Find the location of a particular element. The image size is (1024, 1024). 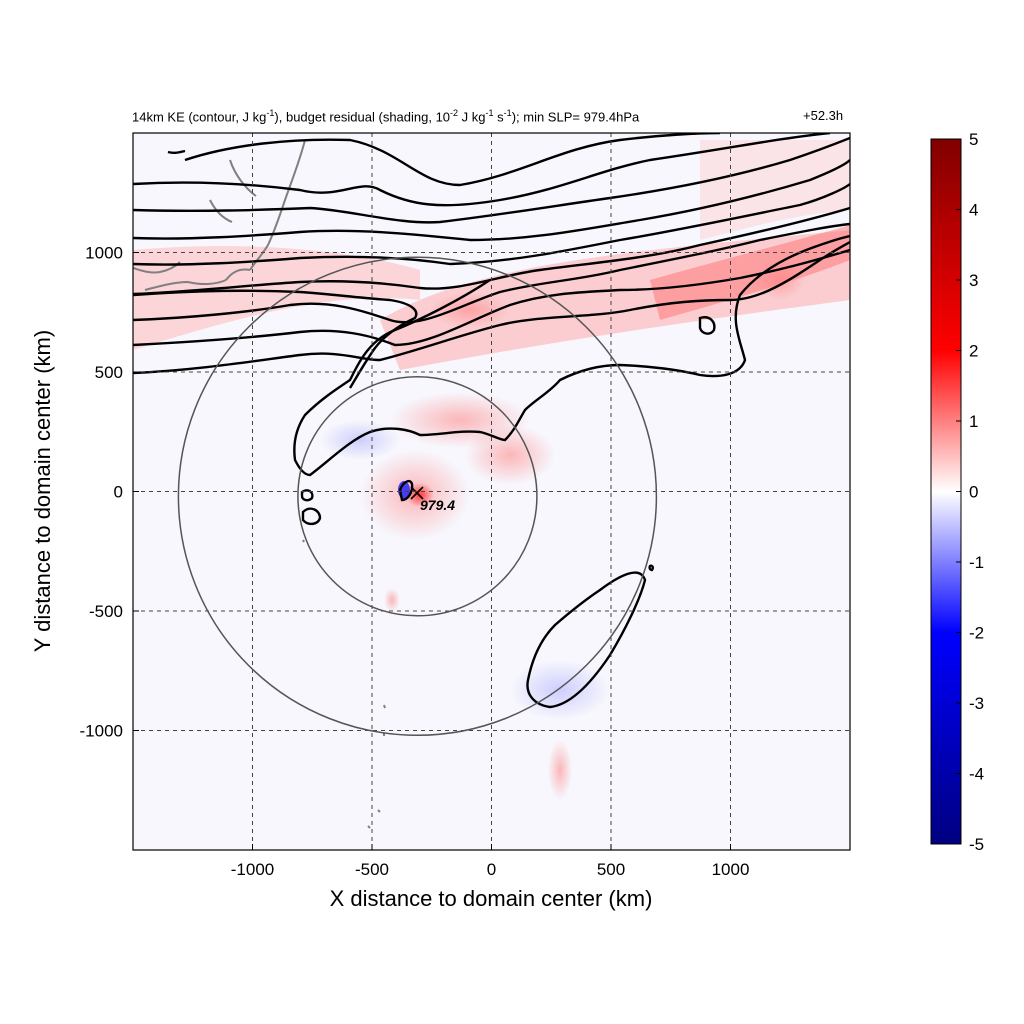

ke-contour-west-loop is located at coordinates (275, 339).